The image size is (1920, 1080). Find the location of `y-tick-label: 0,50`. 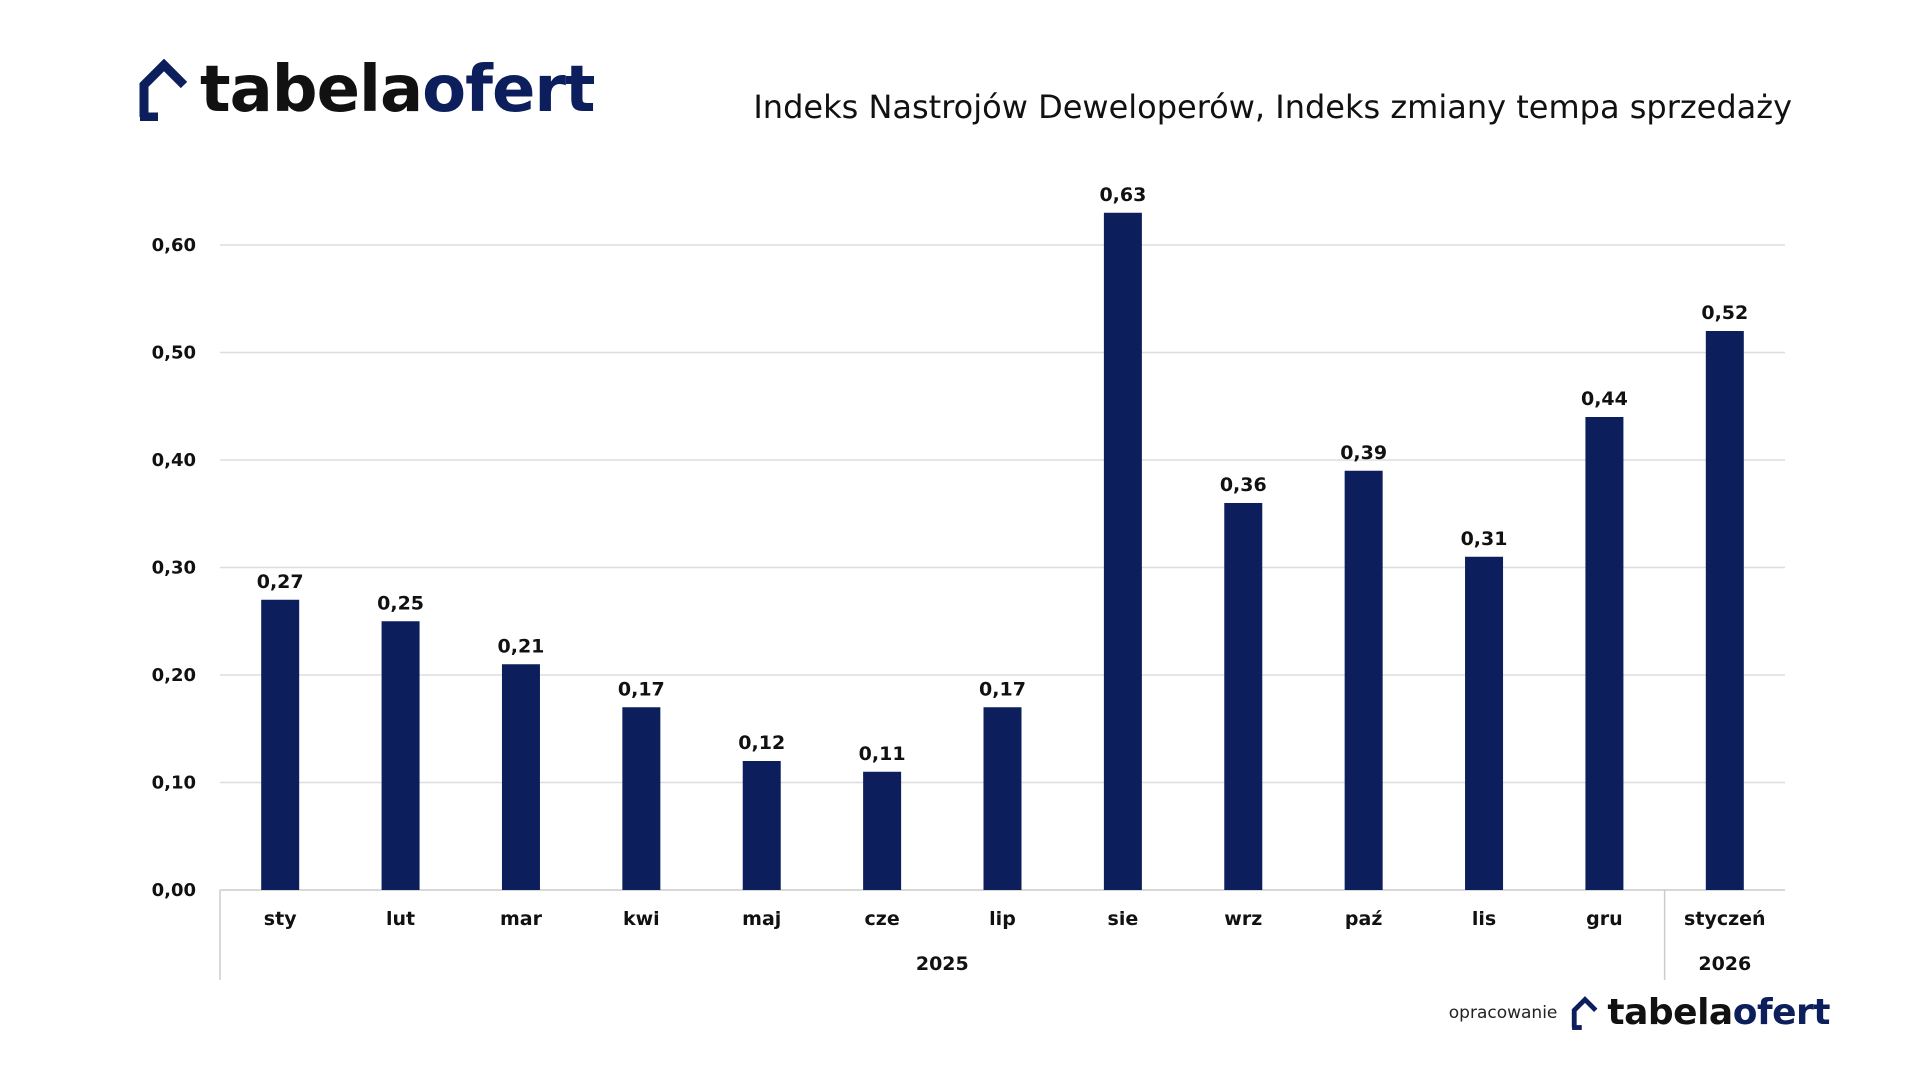

y-tick-label: 0,50 is located at coordinates (174, 353).